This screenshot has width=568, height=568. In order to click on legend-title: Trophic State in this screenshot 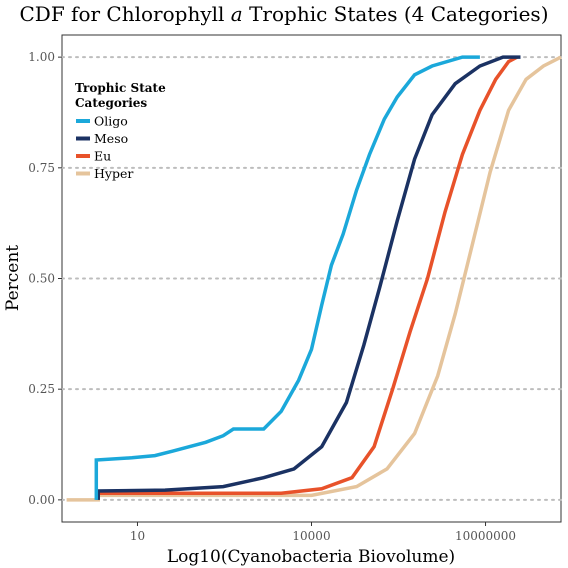, I will do `click(120, 88)`.